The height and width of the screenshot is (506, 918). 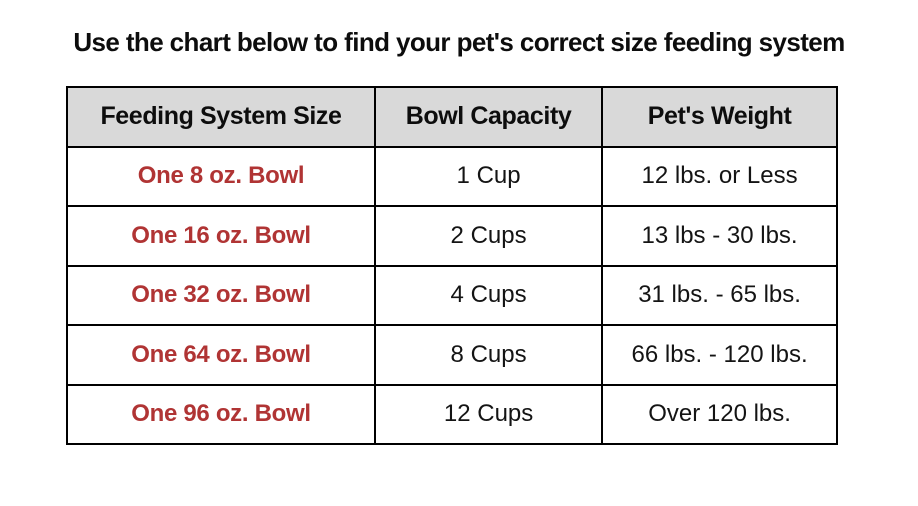 What do you see at coordinates (221, 414) in the screenshot?
I see `cell-size: One 96 oz. Bowl` at bounding box center [221, 414].